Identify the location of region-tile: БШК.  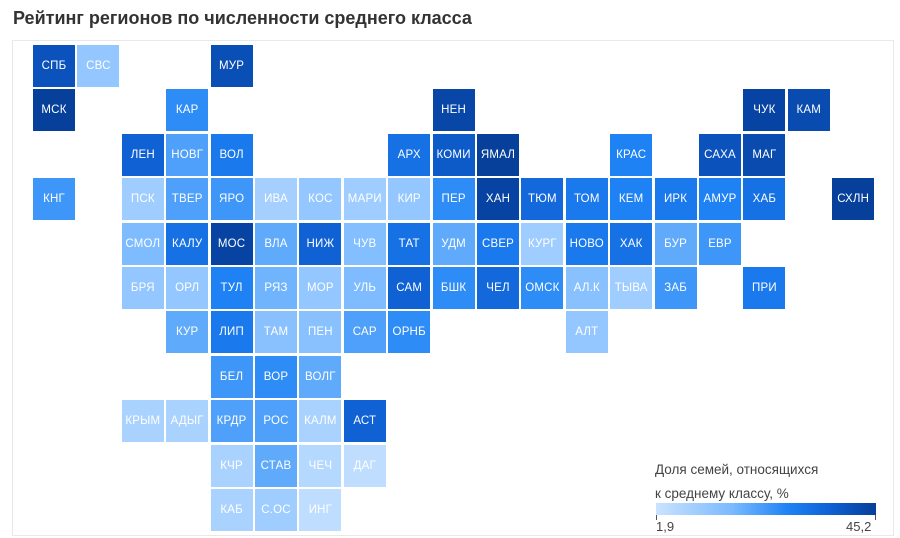
(453, 288).